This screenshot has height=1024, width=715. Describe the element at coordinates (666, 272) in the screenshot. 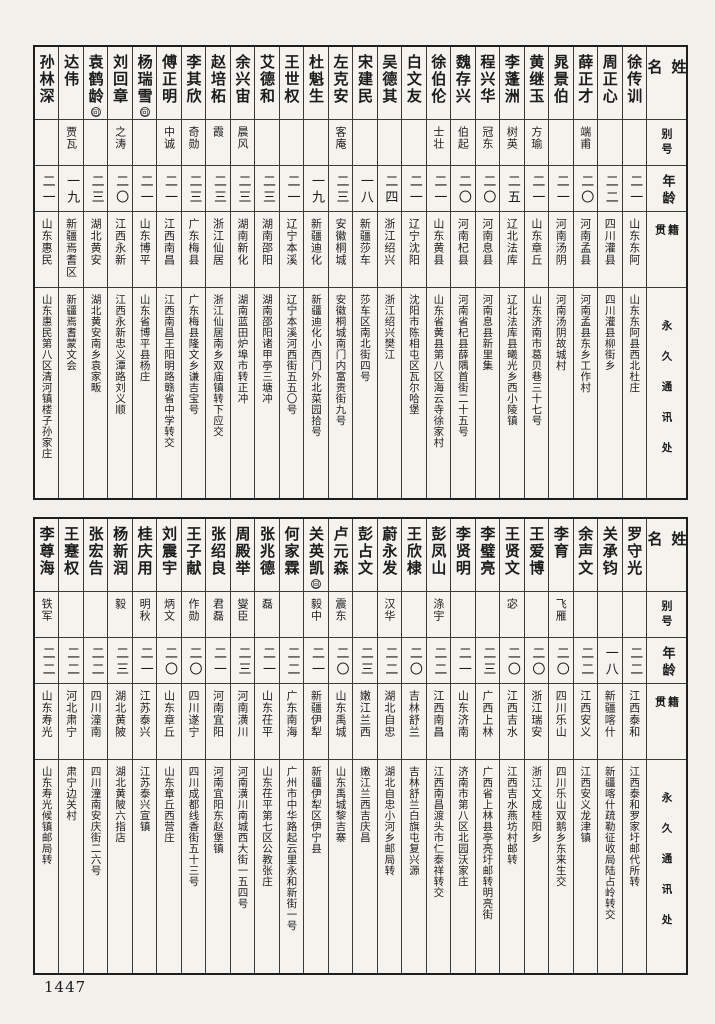

I see `header-column: 姓名 别号 年龄 籍贯 永久通讯处` at that location.